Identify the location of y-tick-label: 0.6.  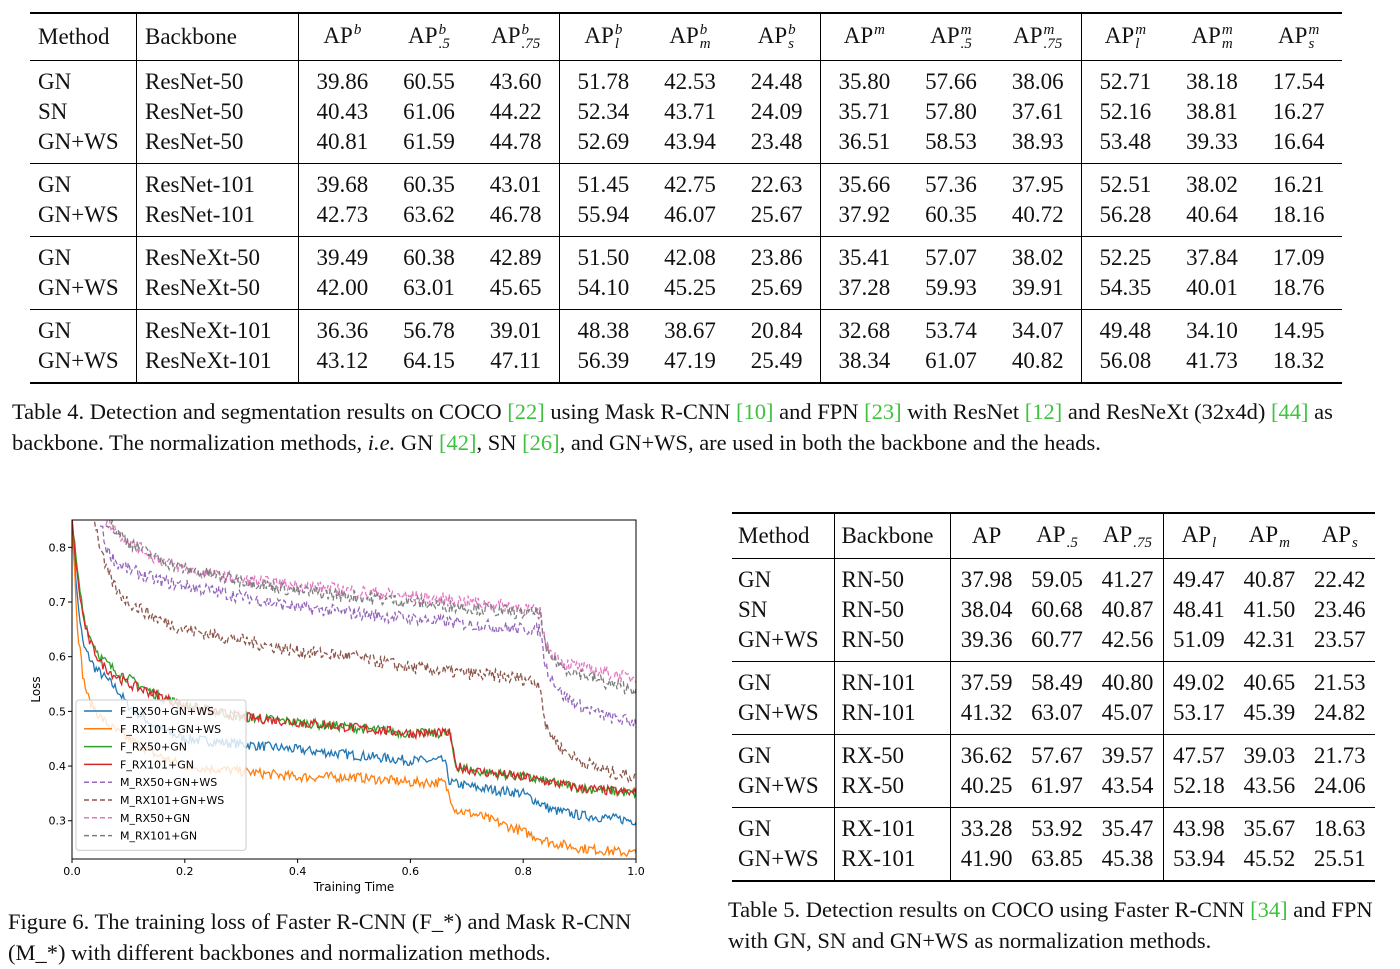
(58, 657).